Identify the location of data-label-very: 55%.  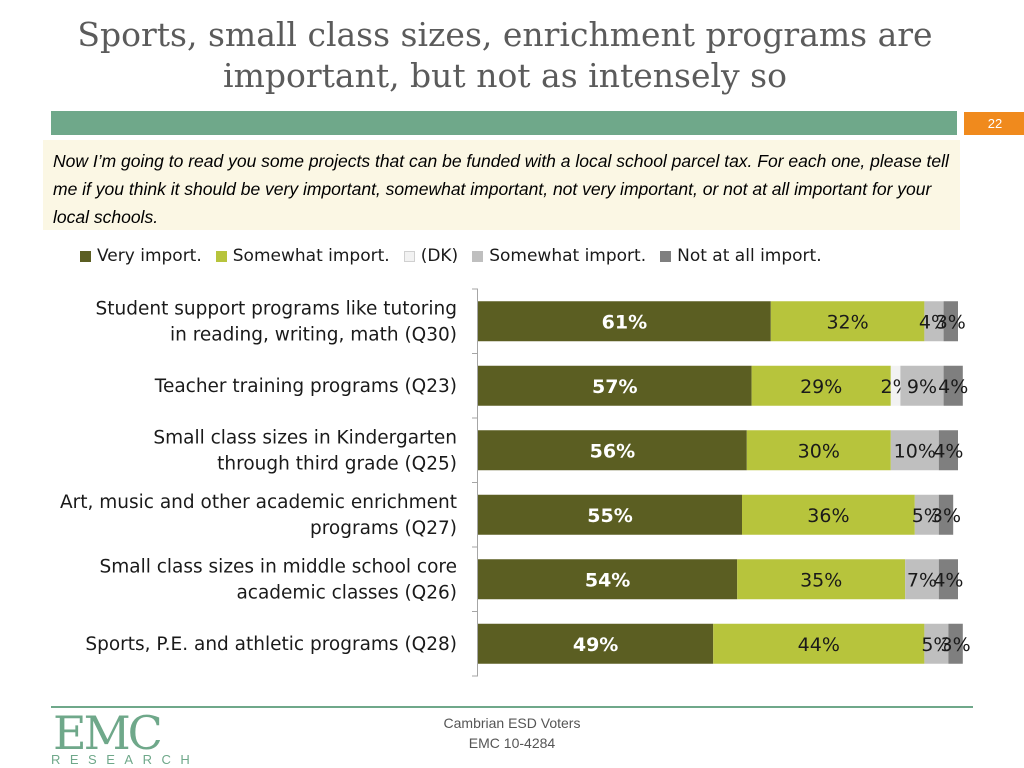
(609, 516).